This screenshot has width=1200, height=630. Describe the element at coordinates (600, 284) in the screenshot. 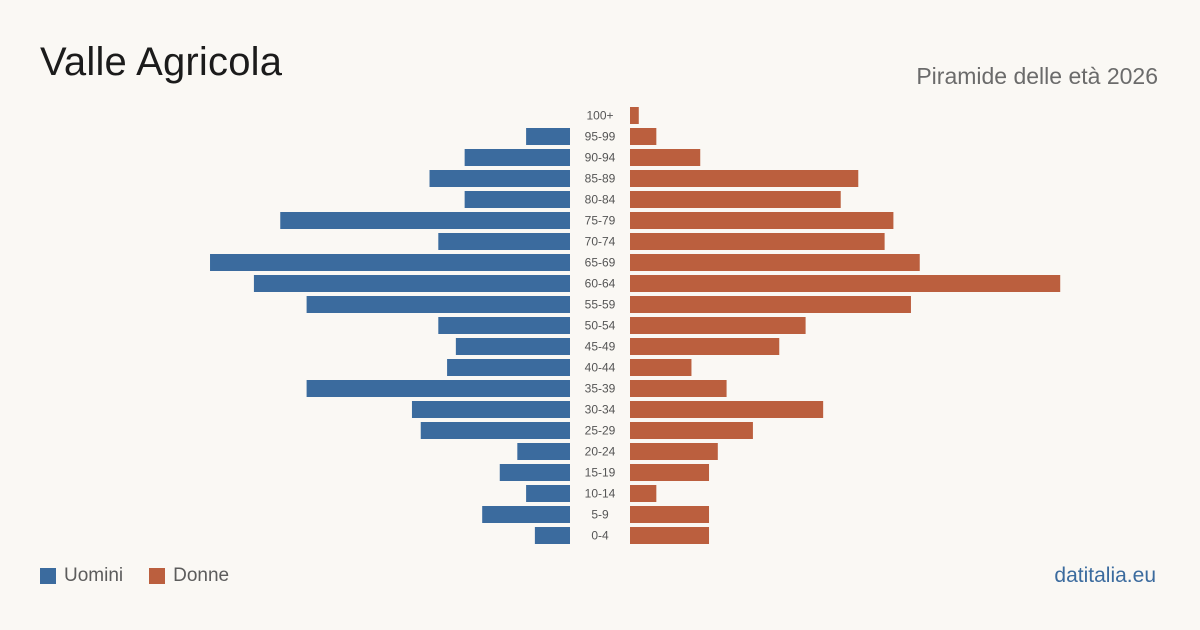

I see `age-label-60-64: 60-64` at that location.